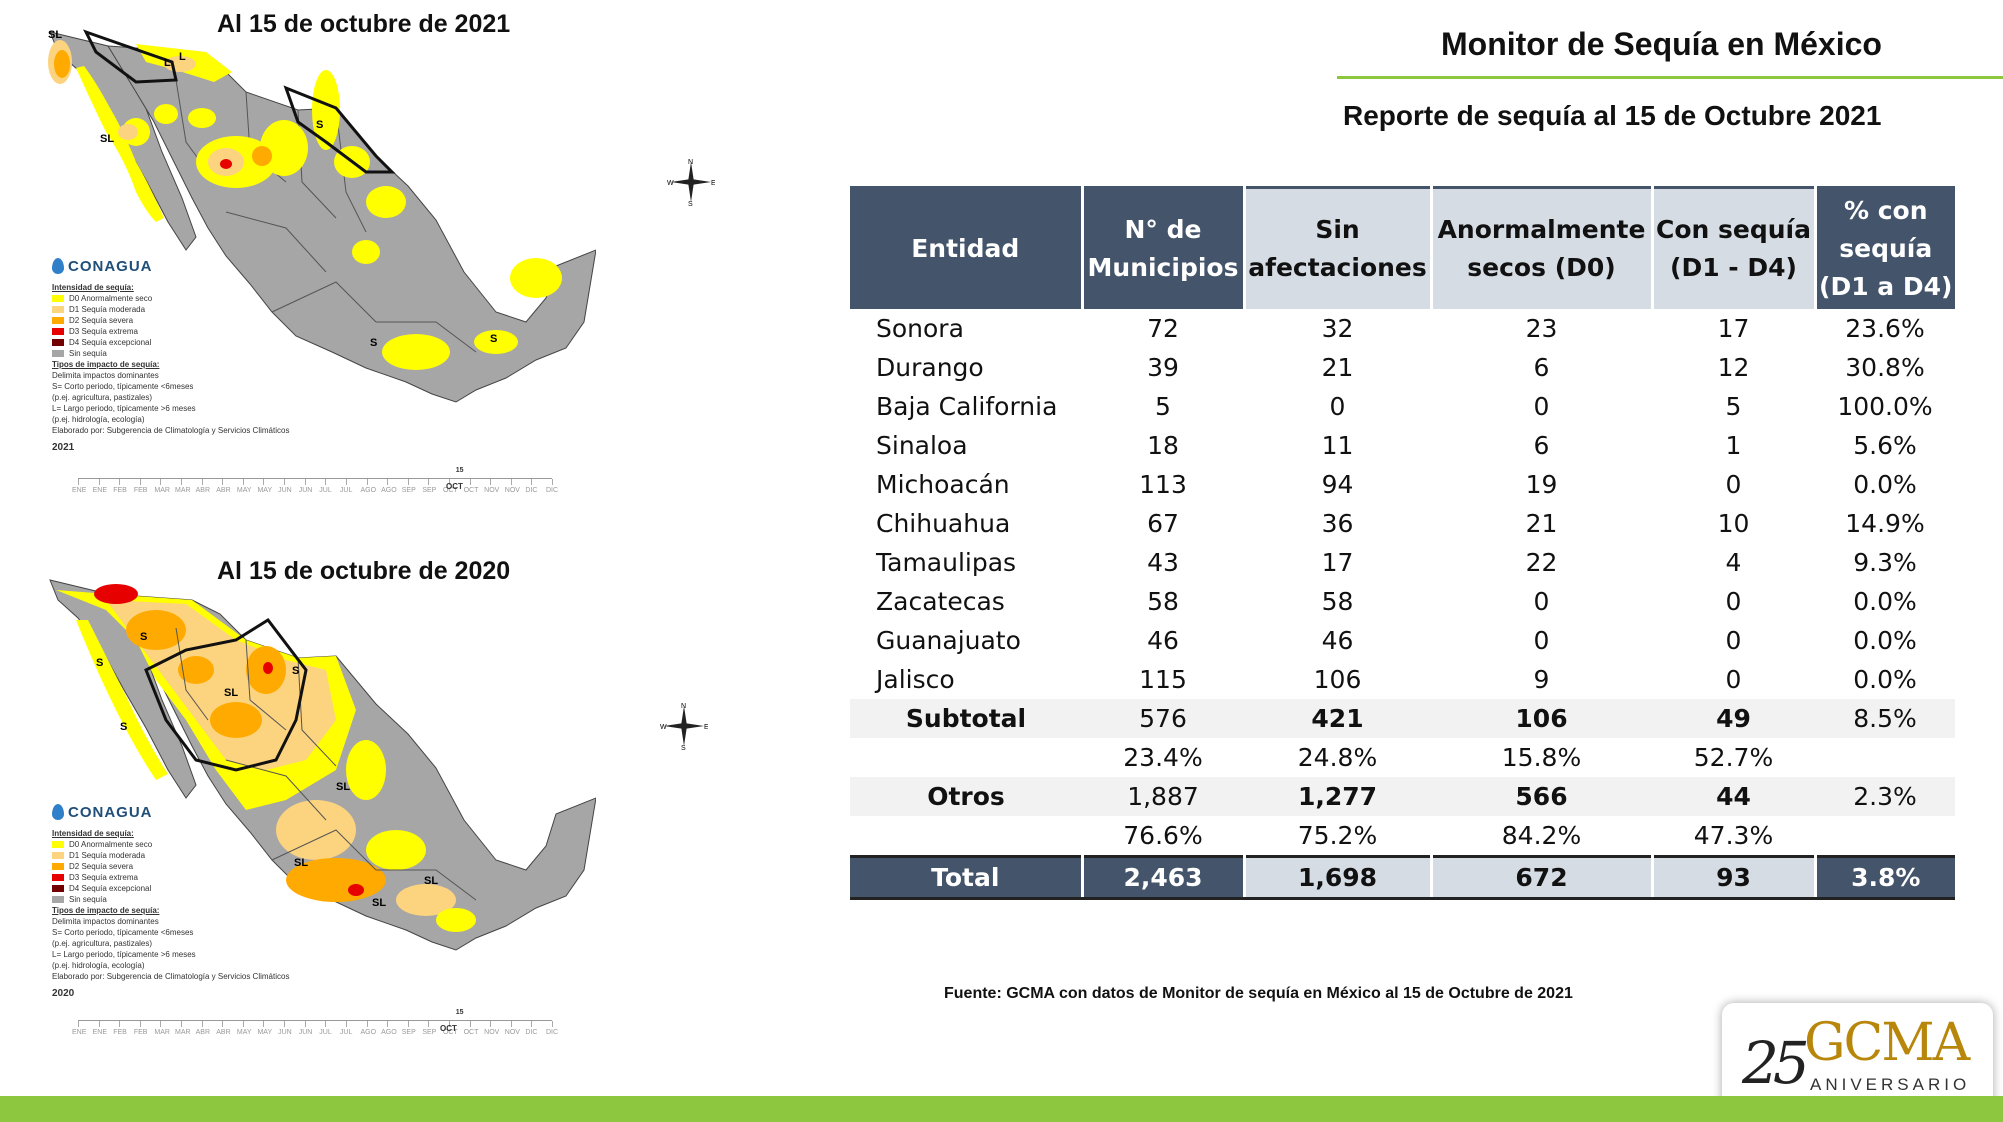 The width and height of the screenshot is (2003, 1122). Describe the element at coordinates (182, 57) in the screenshot. I see `map-label: L` at that location.